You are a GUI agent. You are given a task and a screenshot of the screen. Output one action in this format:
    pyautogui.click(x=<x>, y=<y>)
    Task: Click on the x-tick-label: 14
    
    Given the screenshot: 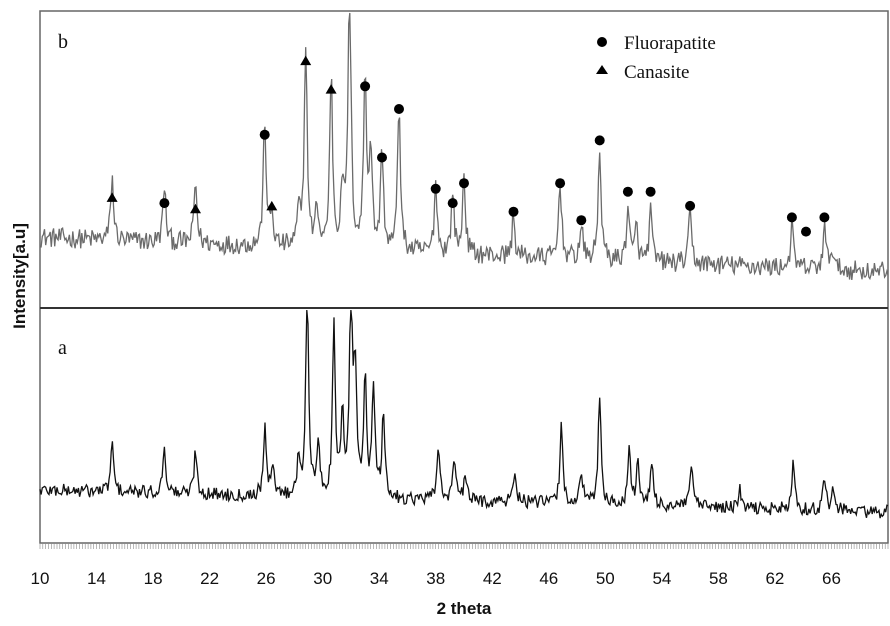 What is the action you would take?
    pyautogui.click(x=96, y=578)
    